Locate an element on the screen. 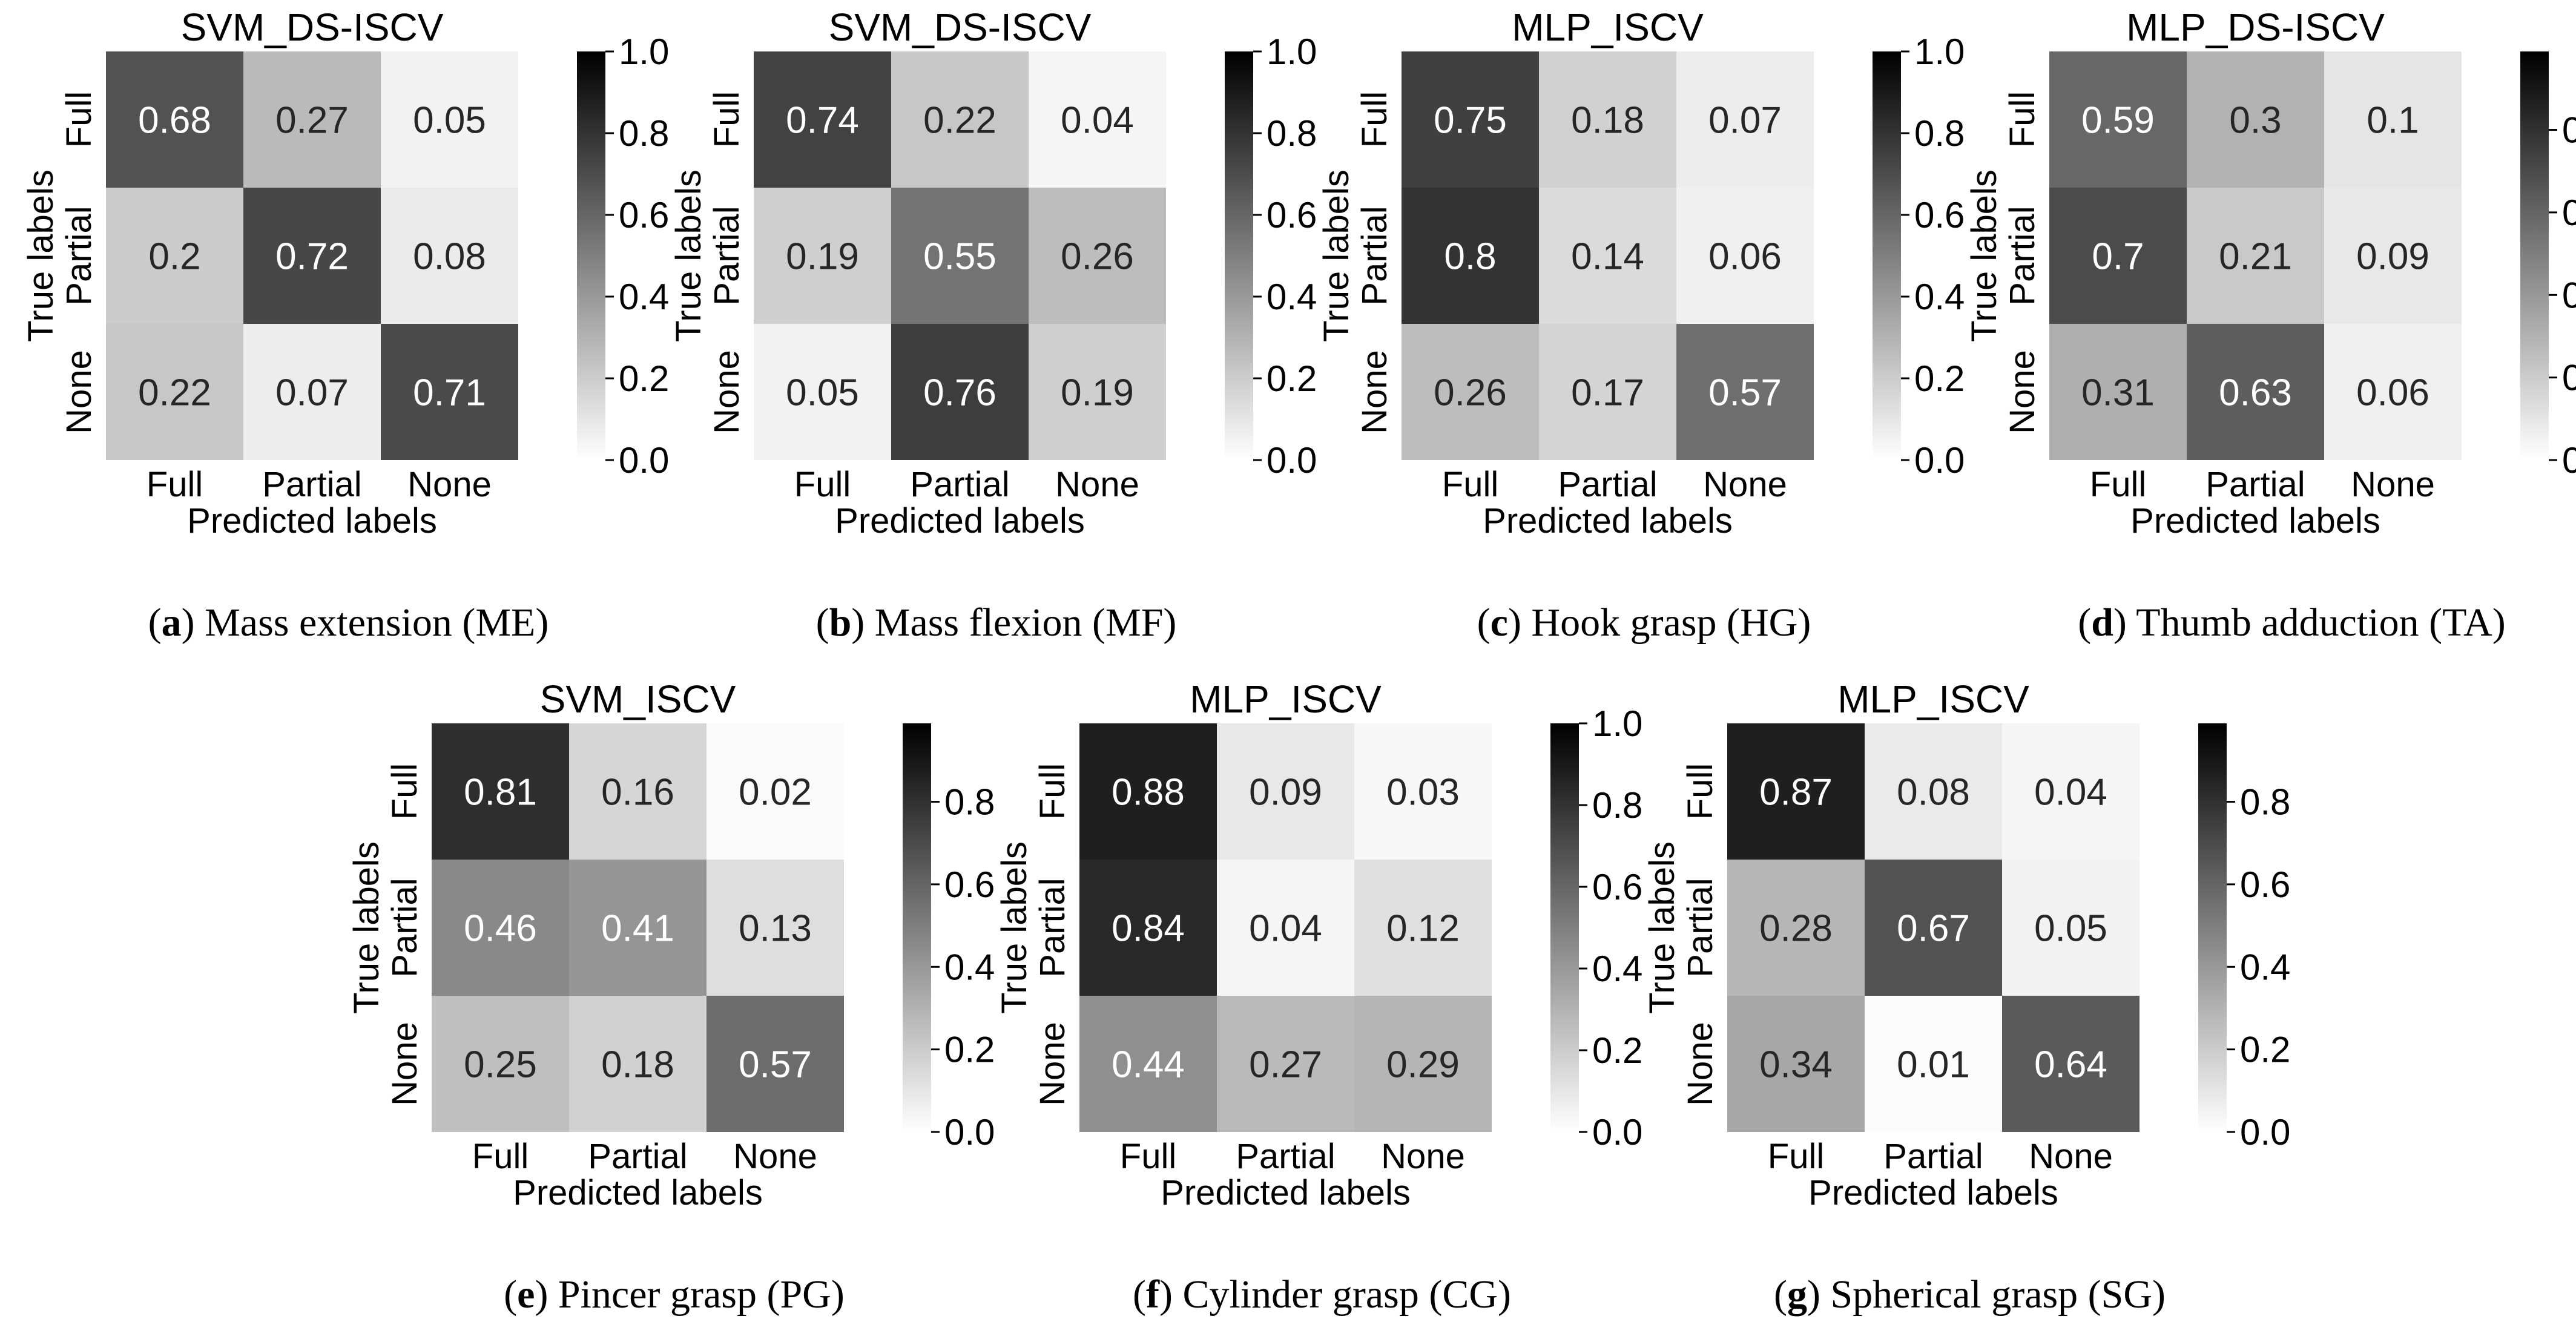  y-tick-label: None is located at coordinates (1700, 1064).